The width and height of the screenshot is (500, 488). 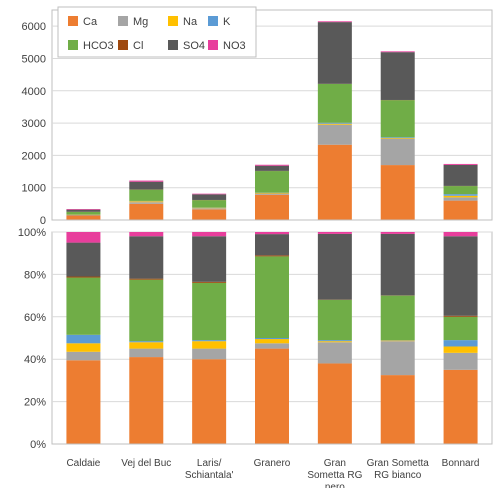 What do you see at coordinates (73, 21) in the screenshot?
I see `legend-swatch-ca` at bounding box center [73, 21].